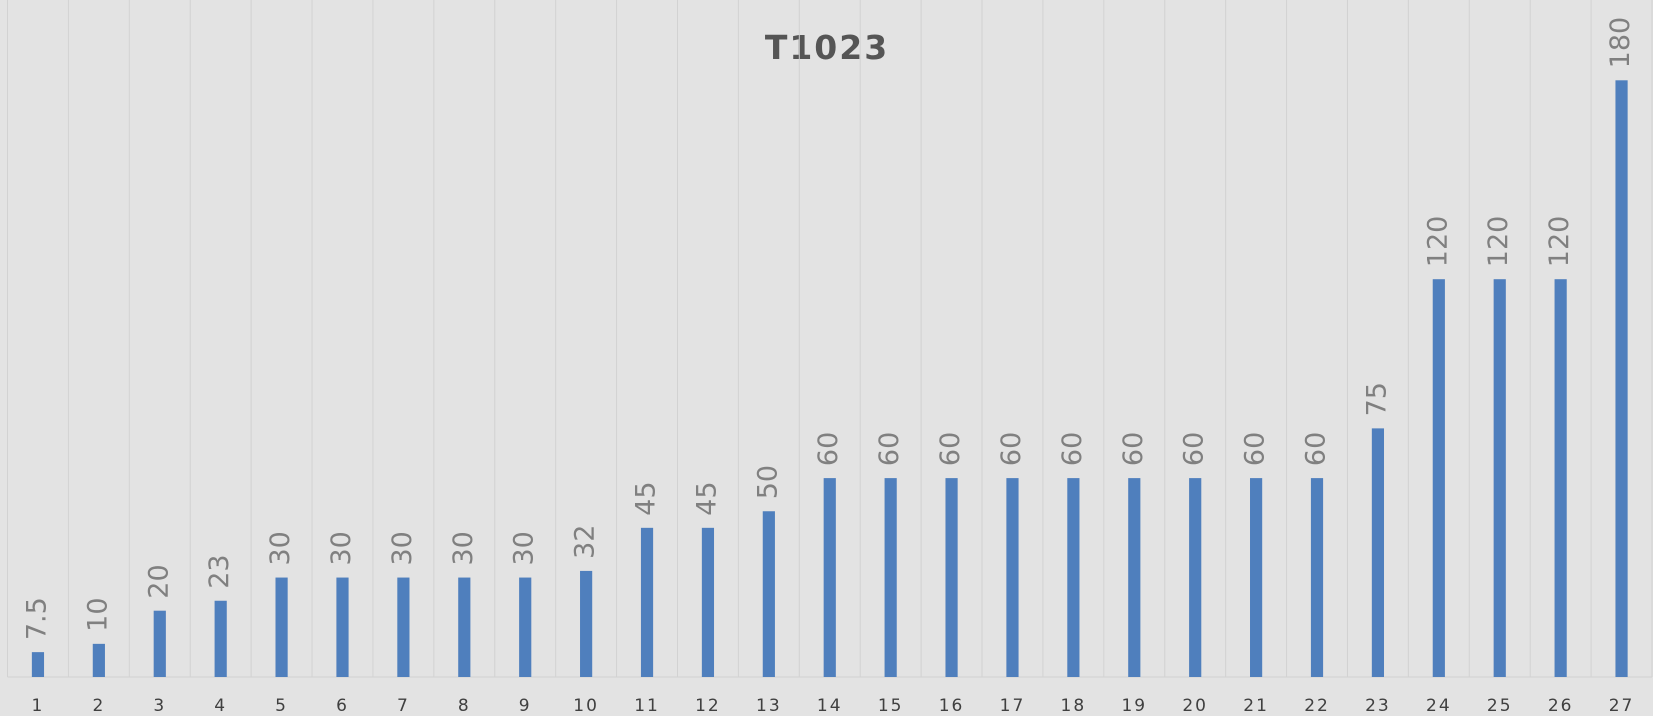 This screenshot has height=716, width=1653. I want to click on data-label: 7.5, so click(36, 618).